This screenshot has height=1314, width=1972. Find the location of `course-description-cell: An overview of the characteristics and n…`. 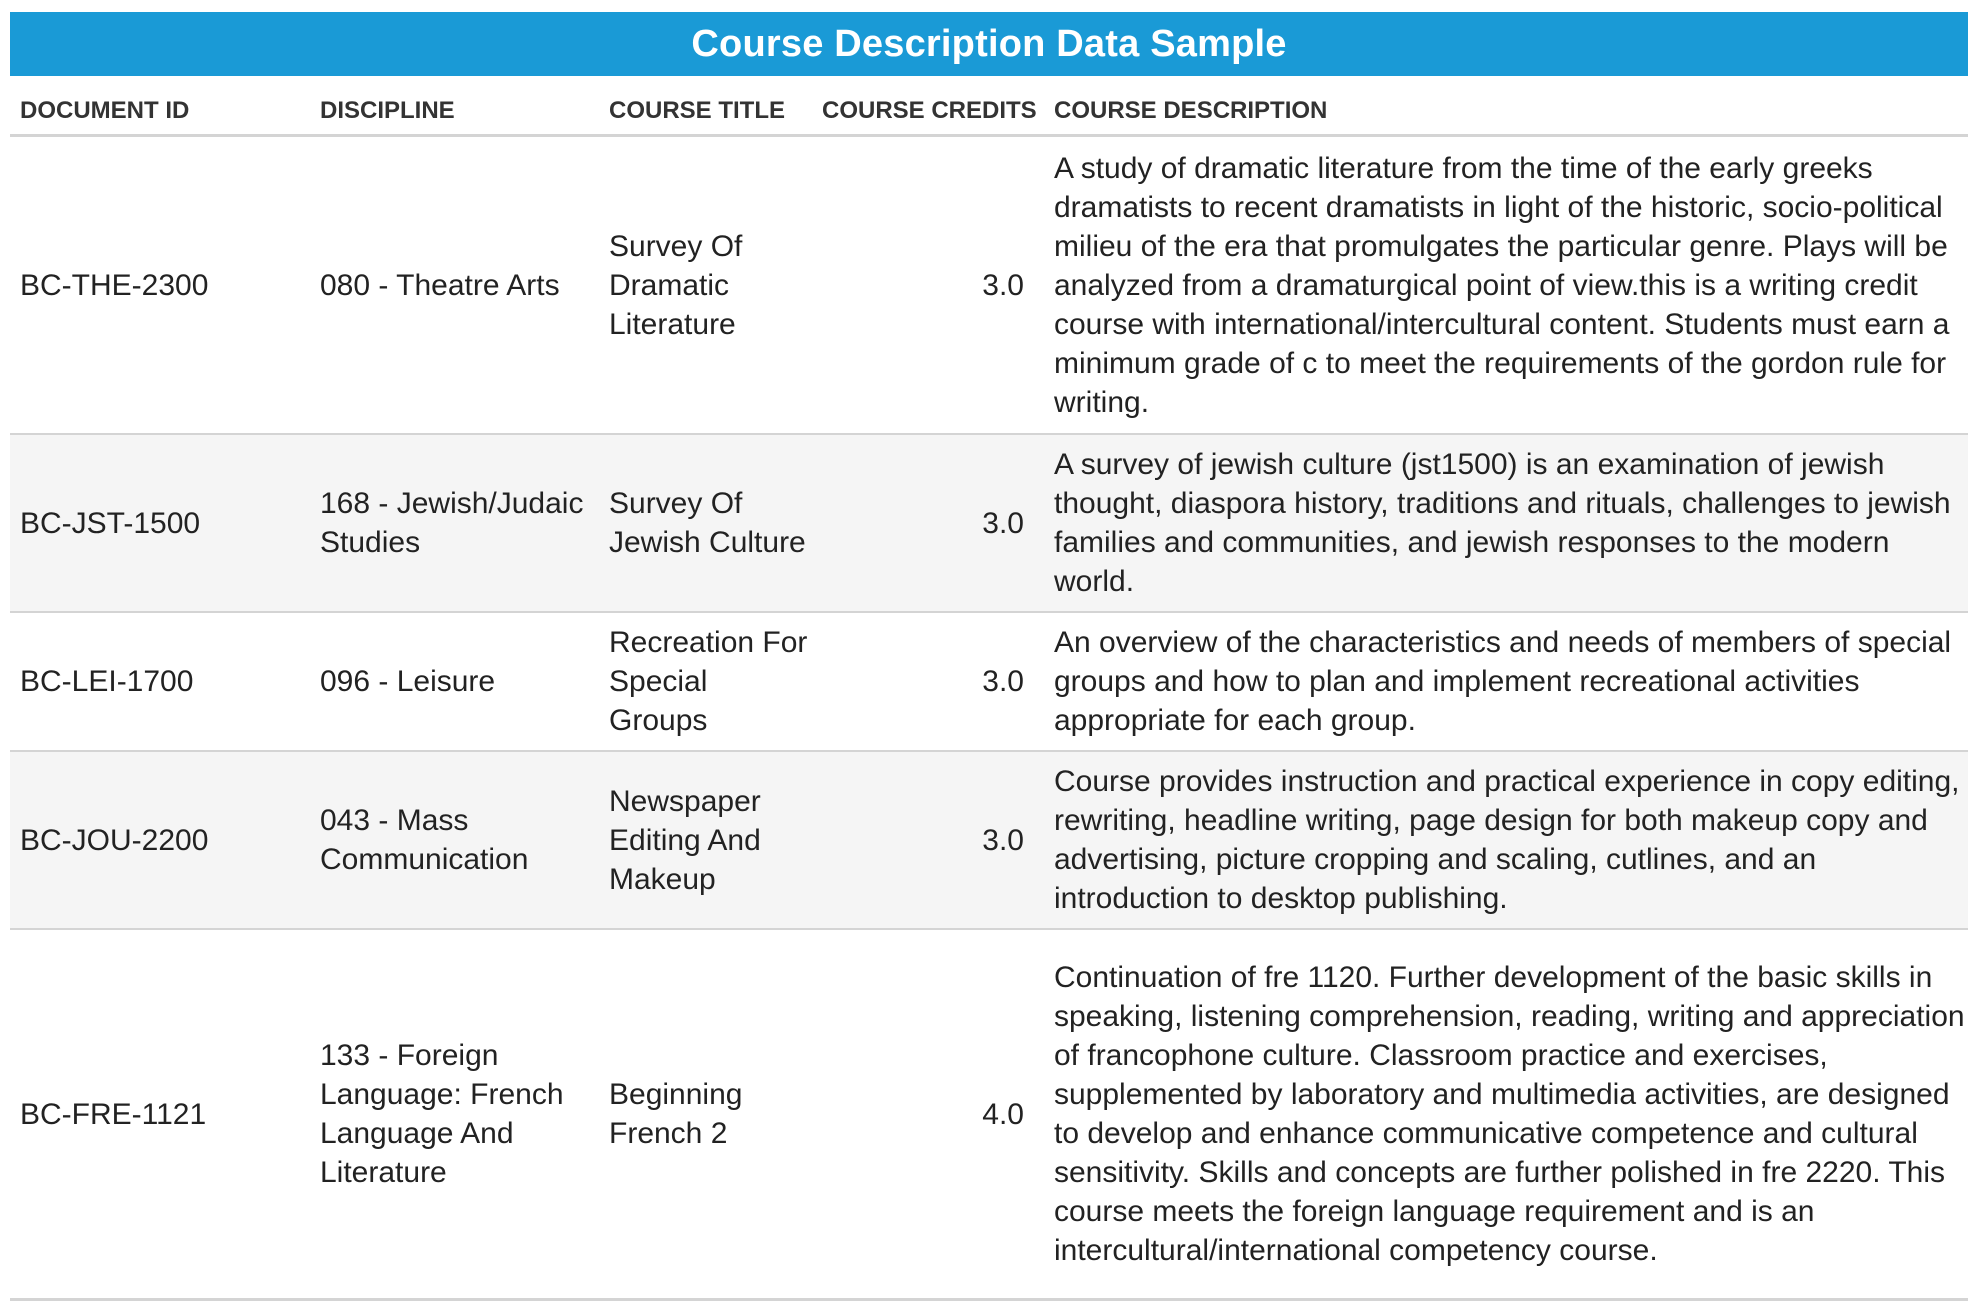

course-description-cell: An overview of the characteristics and n… is located at coordinates (1506, 682).